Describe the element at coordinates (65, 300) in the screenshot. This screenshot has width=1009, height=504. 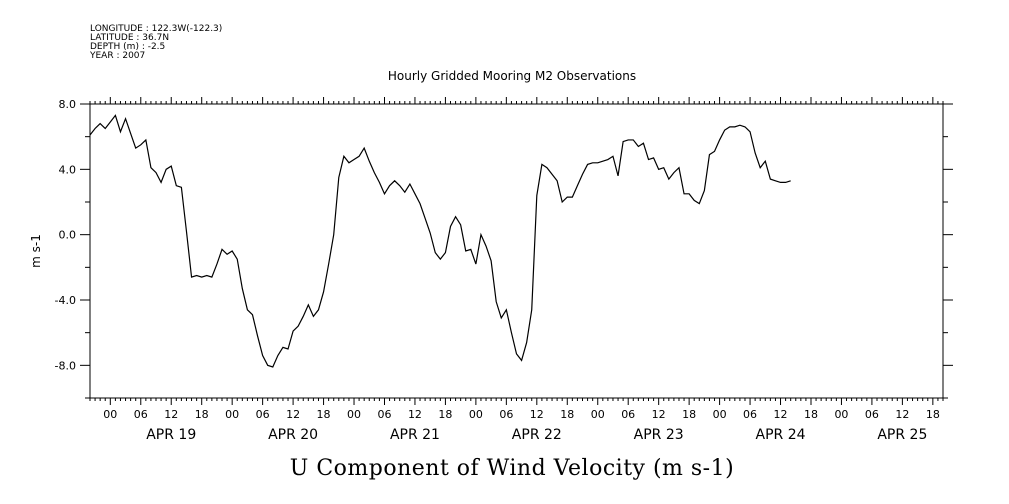
I see `y-tick-label: -4.0` at that location.